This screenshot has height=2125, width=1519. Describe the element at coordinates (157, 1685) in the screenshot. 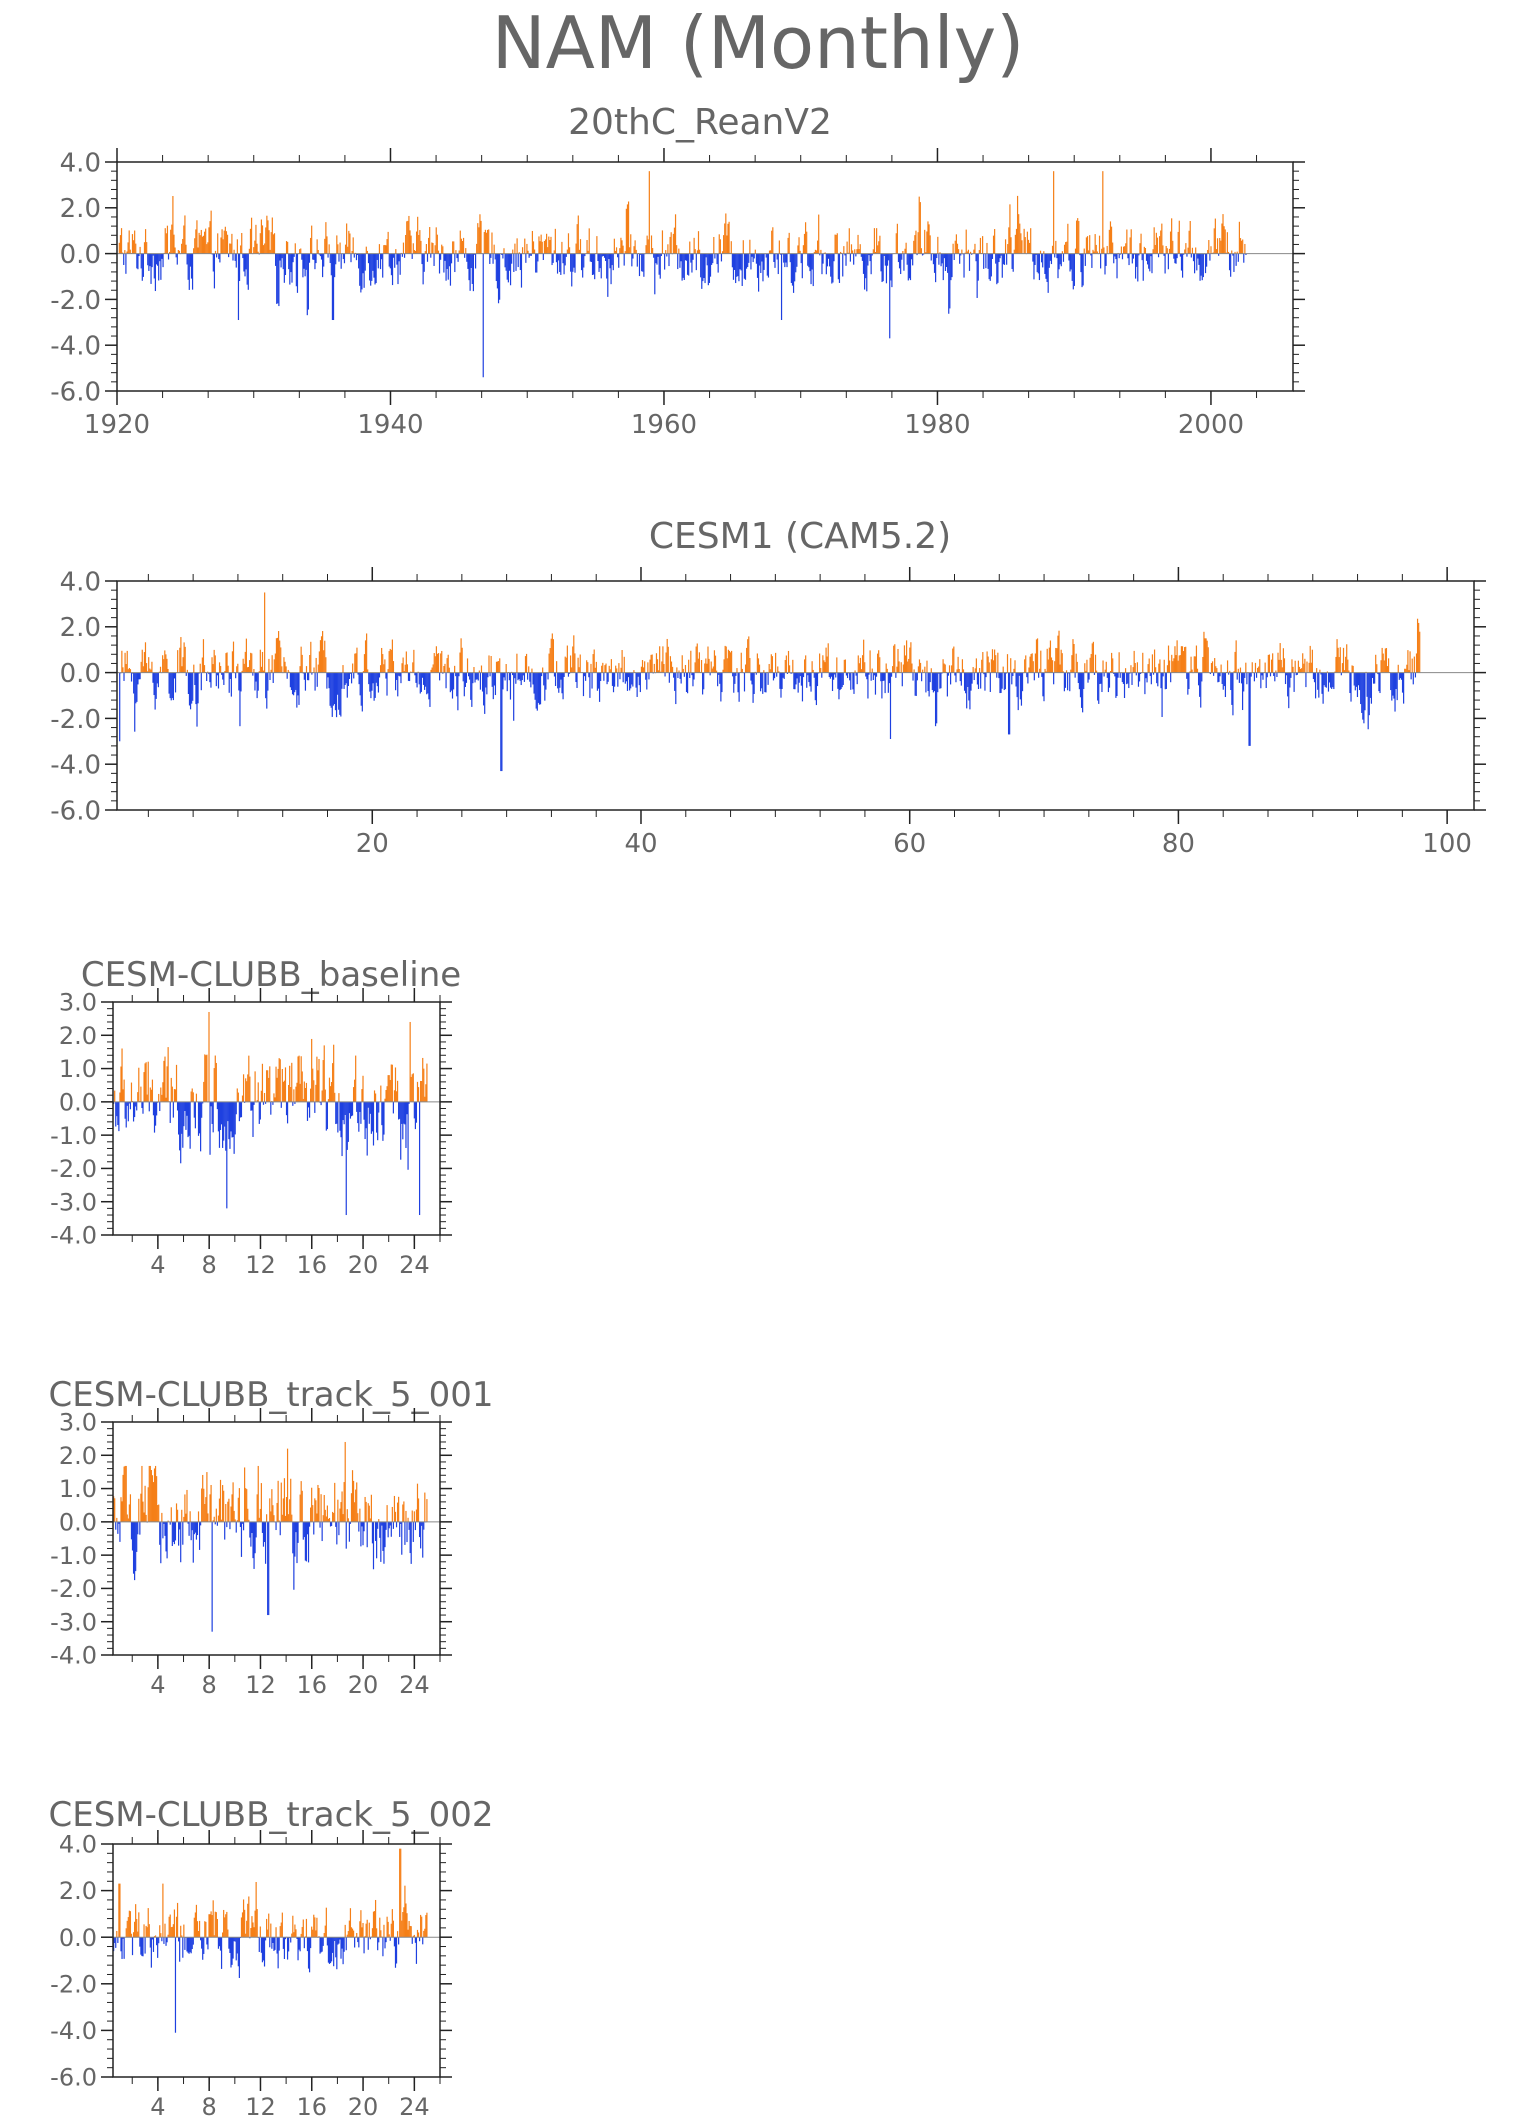

I see `x-tick-label: 4` at that location.